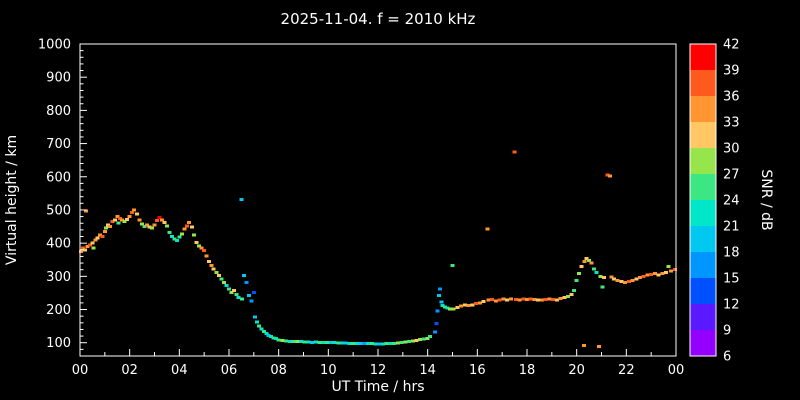  Describe the element at coordinates (527, 370) in the screenshot. I see `x-tick-label: 18` at that location.